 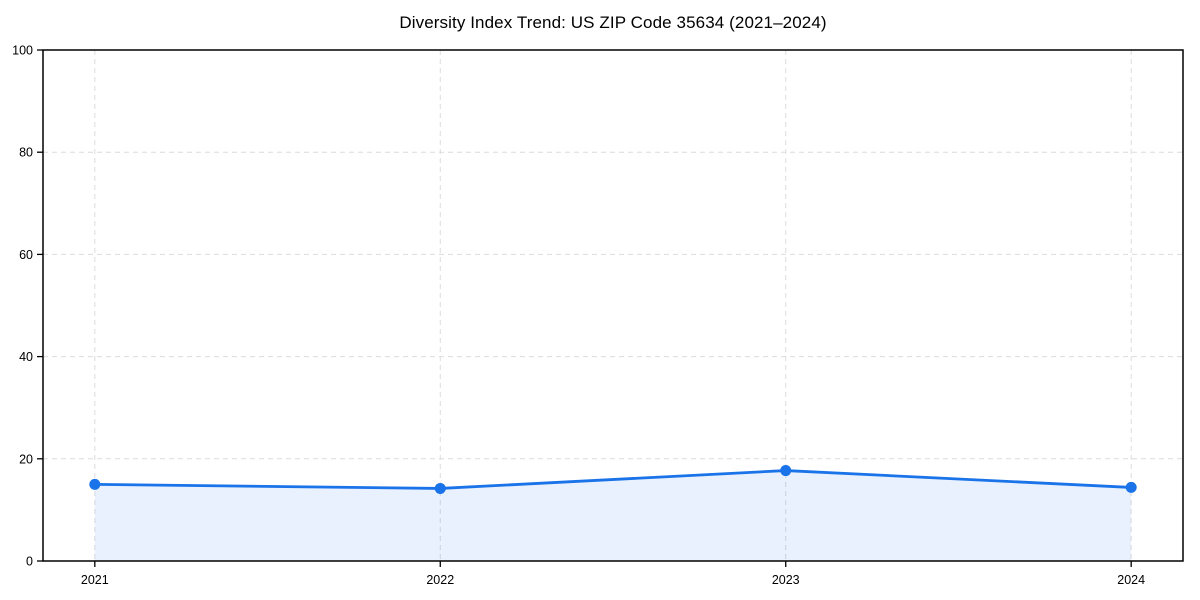 What do you see at coordinates (26, 459) in the screenshot?
I see `y-tick-label: 20` at bounding box center [26, 459].